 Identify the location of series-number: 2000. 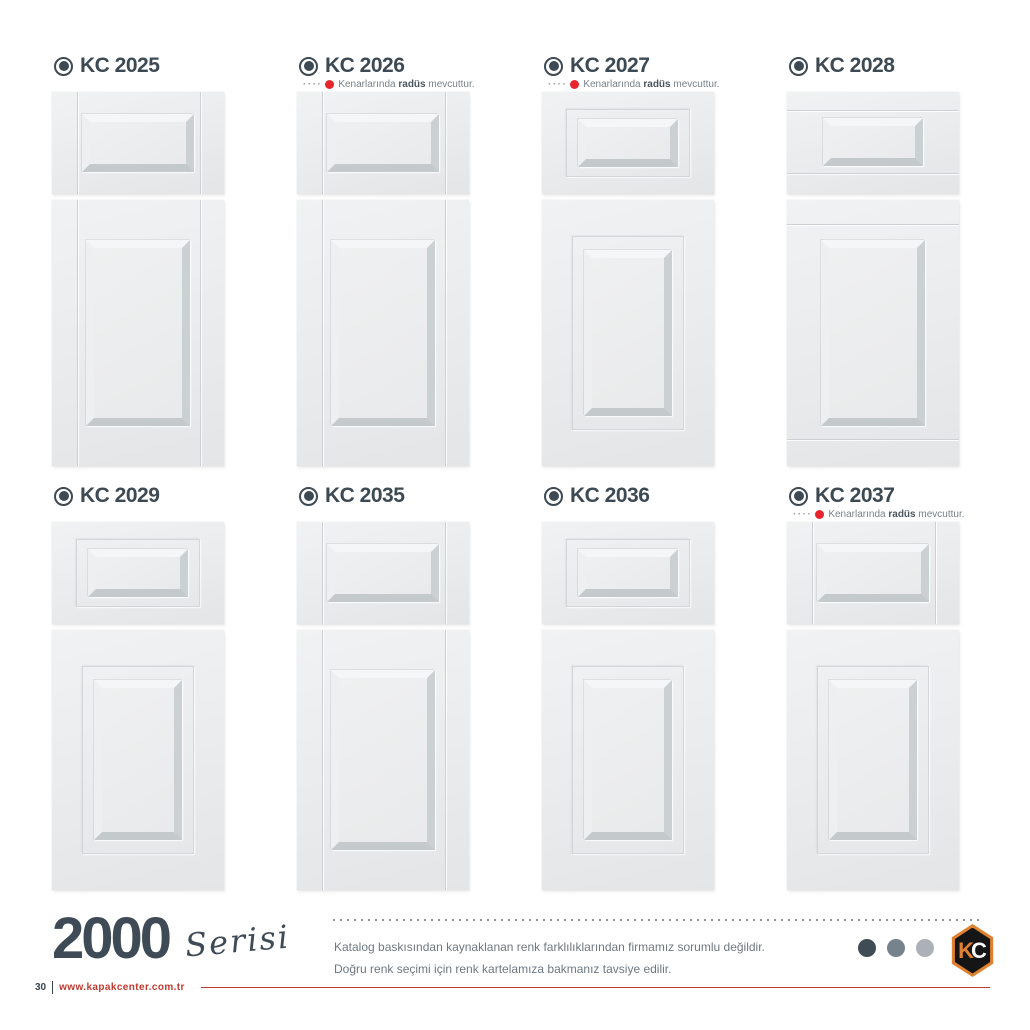
(112, 938).